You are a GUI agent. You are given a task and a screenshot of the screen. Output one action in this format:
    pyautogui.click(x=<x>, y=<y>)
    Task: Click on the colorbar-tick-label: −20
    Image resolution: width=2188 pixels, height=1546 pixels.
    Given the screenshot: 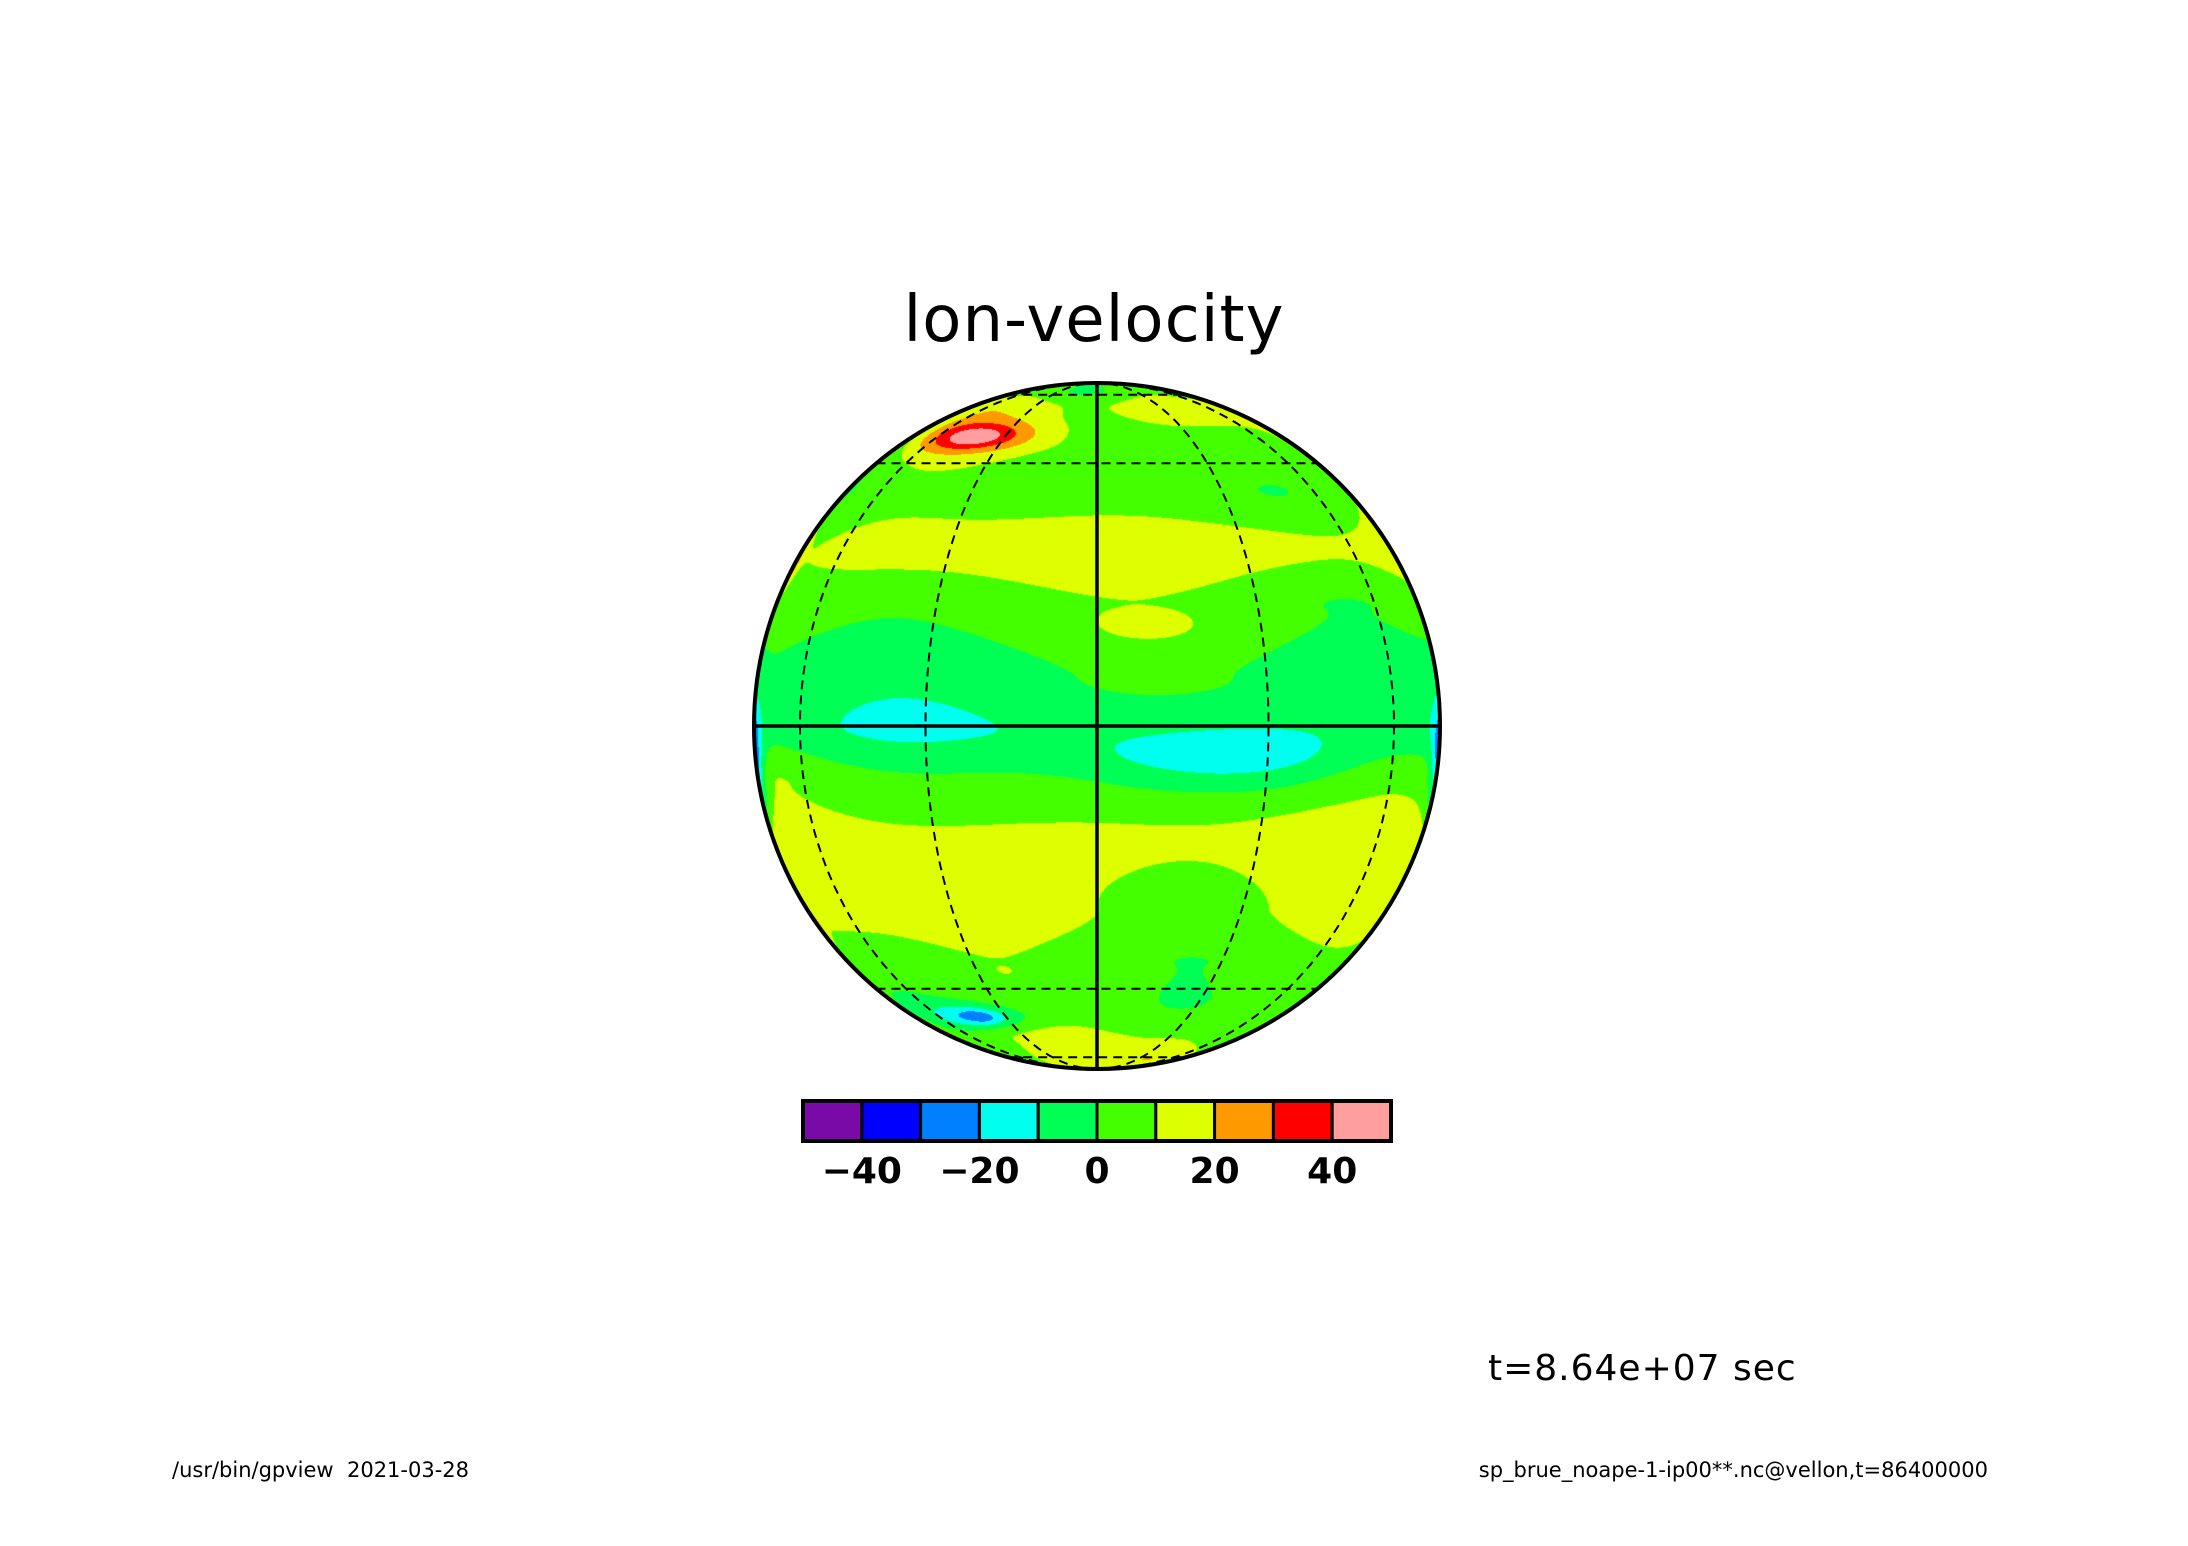 What is the action you would take?
    pyautogui.click(x=979, y=1171)
    